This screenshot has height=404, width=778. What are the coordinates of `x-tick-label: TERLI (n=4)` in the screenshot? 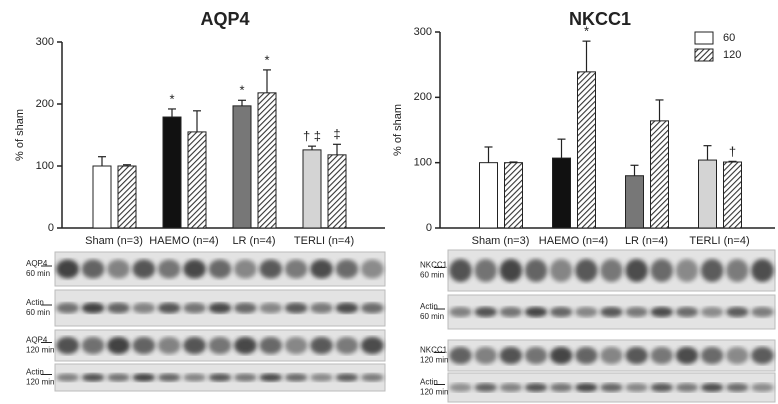 It's located at (324, 241).